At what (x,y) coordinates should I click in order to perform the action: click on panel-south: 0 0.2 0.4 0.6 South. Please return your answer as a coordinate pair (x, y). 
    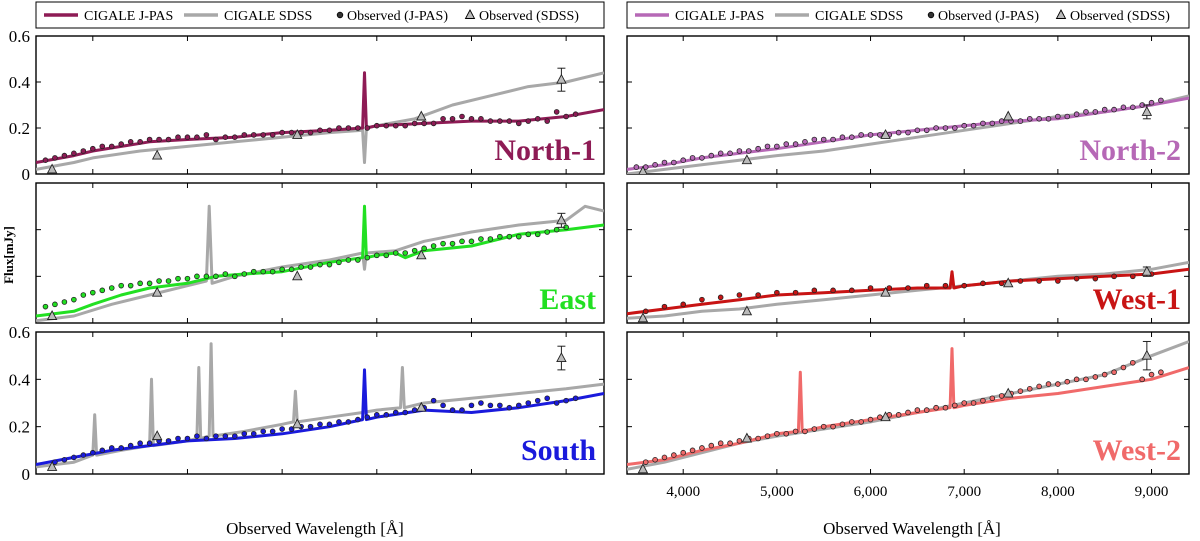
    Looking at the image, I should click on (307, 403).